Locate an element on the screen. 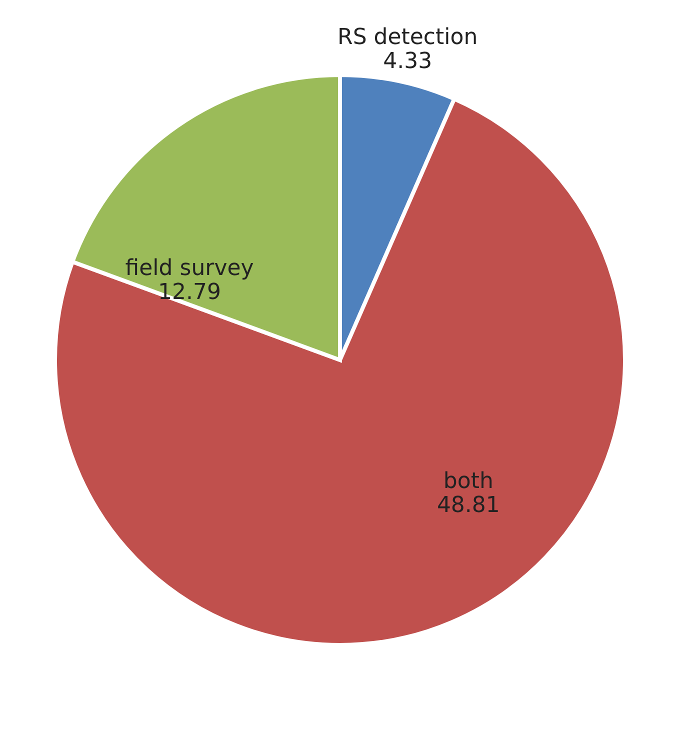 Image resolution: width=683 pixels, height=744 pixels. slice-label: RS detection is located at coordinates (408, 37).